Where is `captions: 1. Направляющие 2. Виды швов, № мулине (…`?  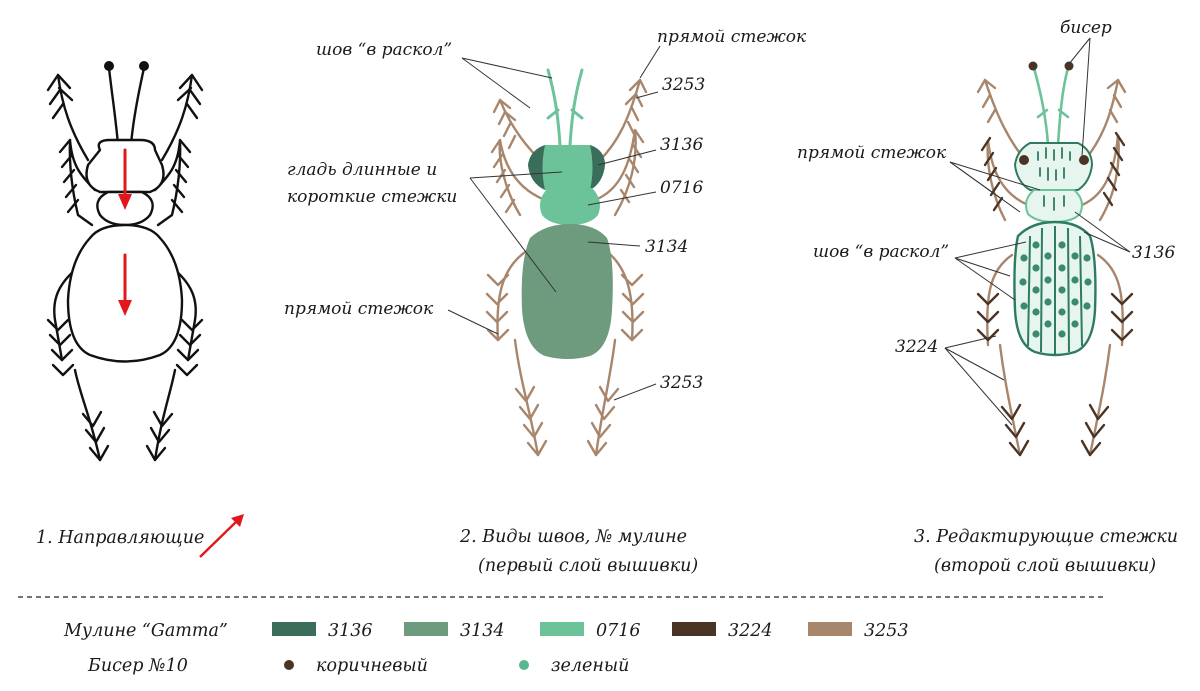
captions: 1. Направляющие 2. Виды швов, № мулине (… is located at coordinates (607, 545).